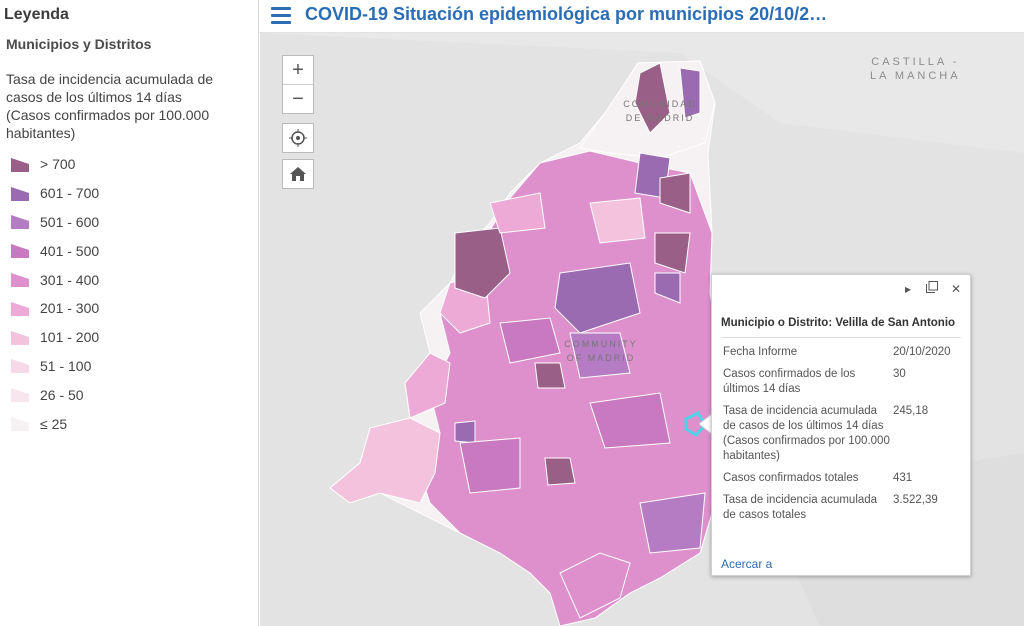 This screenshot has width=1024, height=626. Describe the element at coordinates (903, 478) in the screenshot. I see `popup-value: 431` at that location.